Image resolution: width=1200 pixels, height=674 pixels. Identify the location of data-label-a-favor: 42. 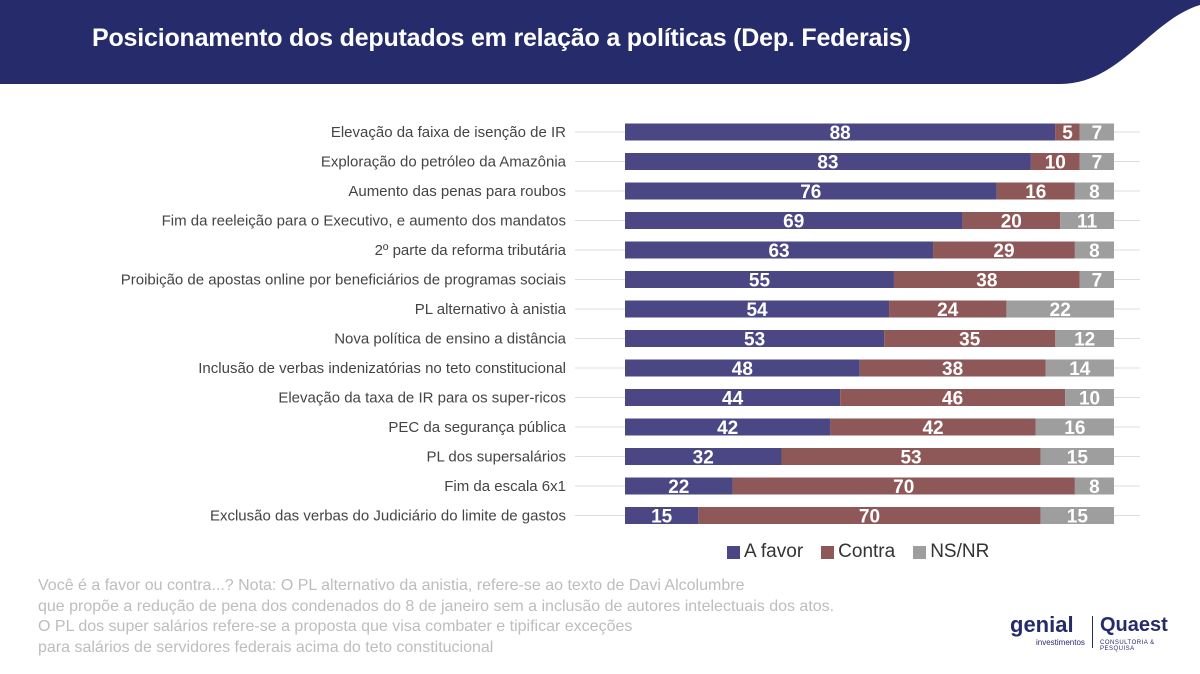
(727, 428).